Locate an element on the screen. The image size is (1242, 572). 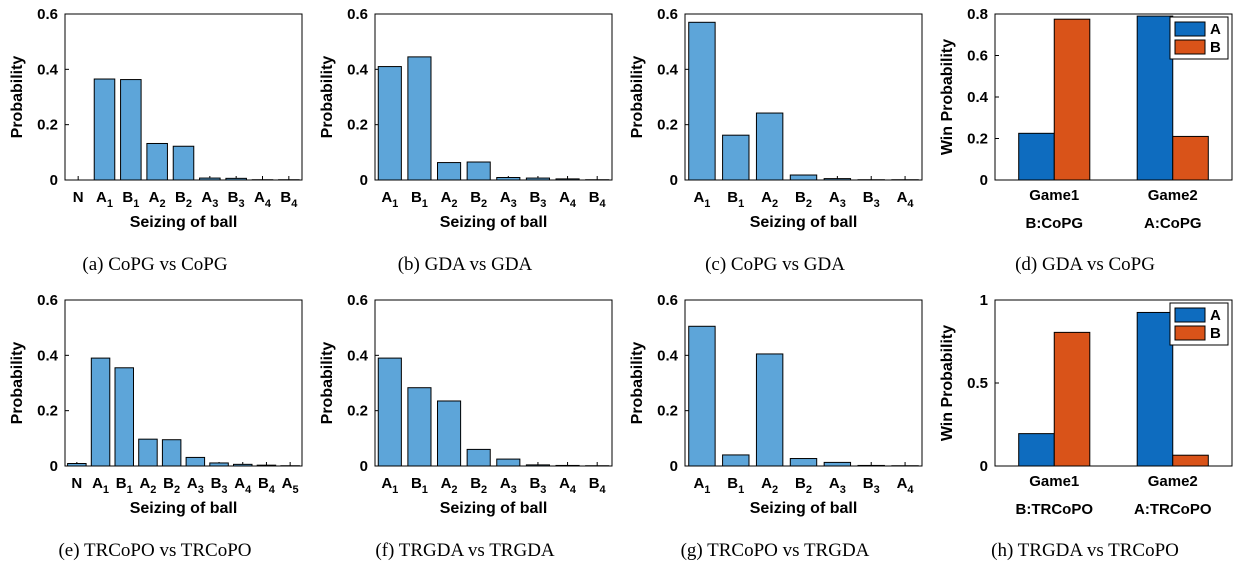
legend-label-B: B is located at coordinates (1215, 47).